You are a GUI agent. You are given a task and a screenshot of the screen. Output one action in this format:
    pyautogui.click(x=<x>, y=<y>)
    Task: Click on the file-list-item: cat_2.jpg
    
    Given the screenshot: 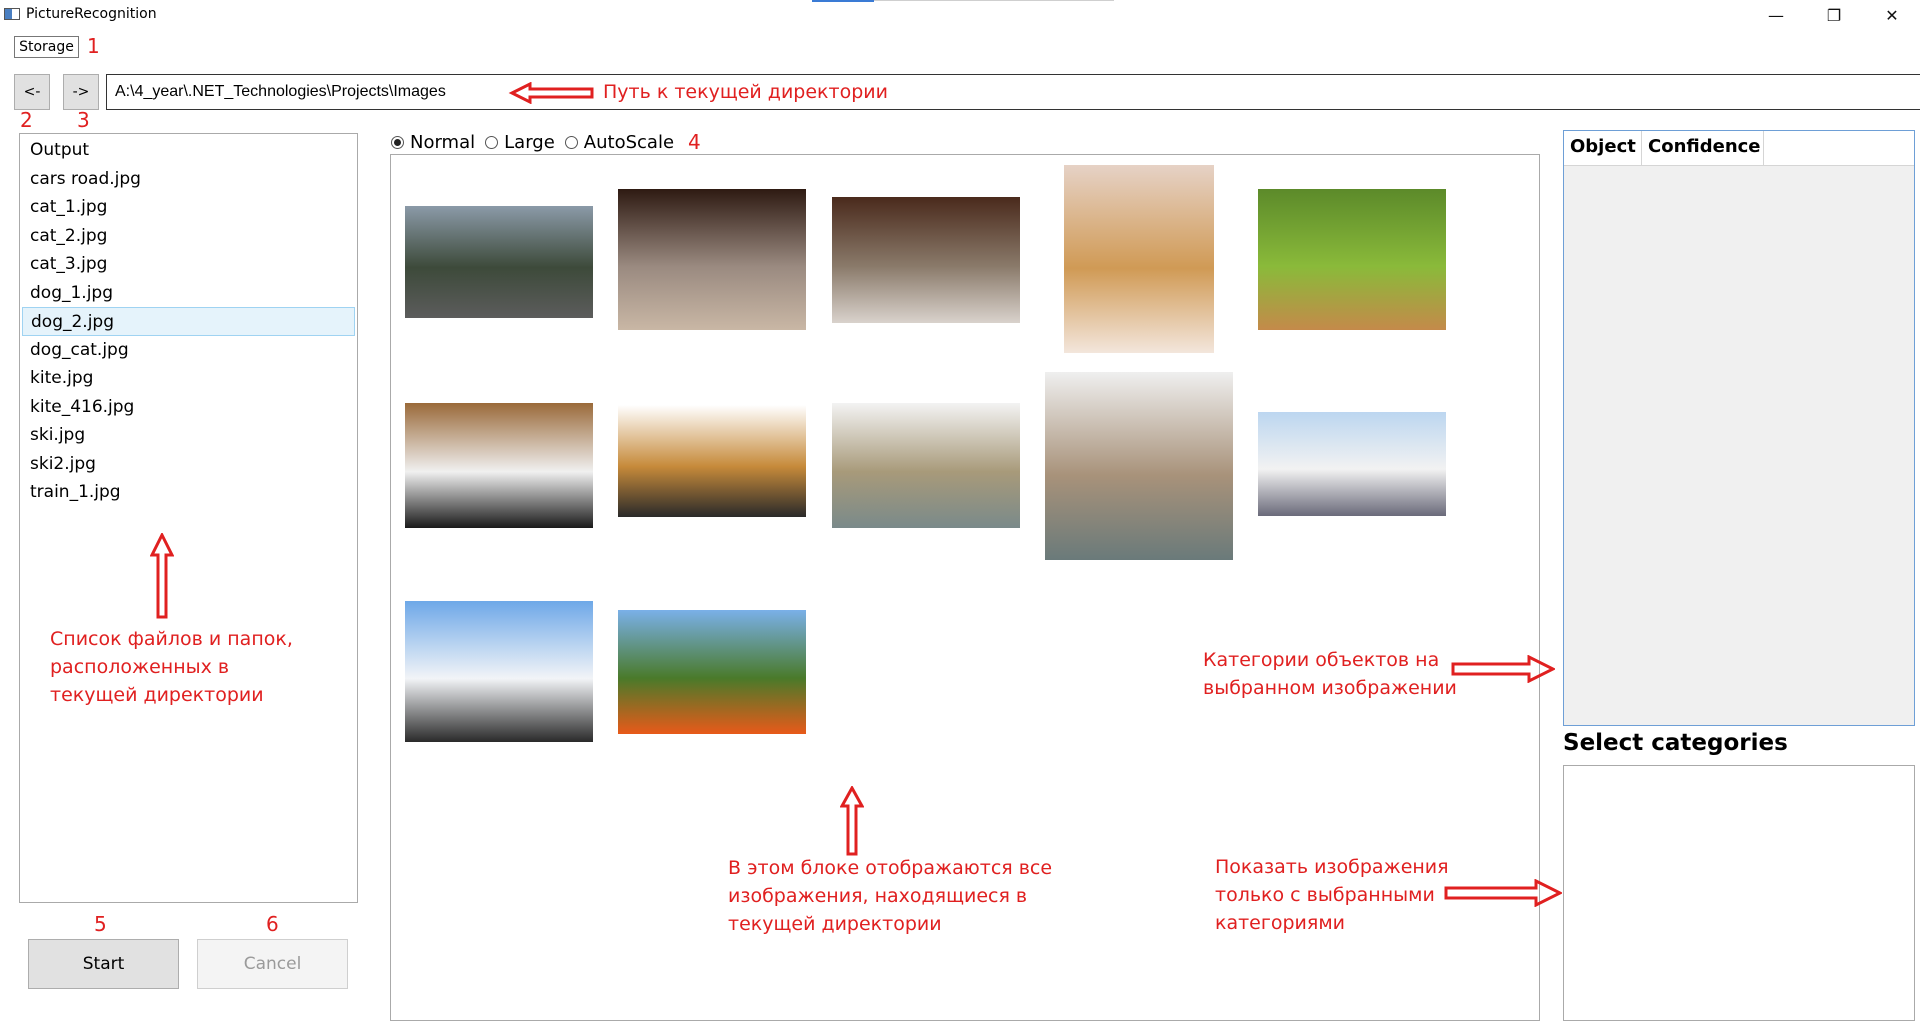 What is the action you would take?
    pyautogui.click(x=69, y=235)
    